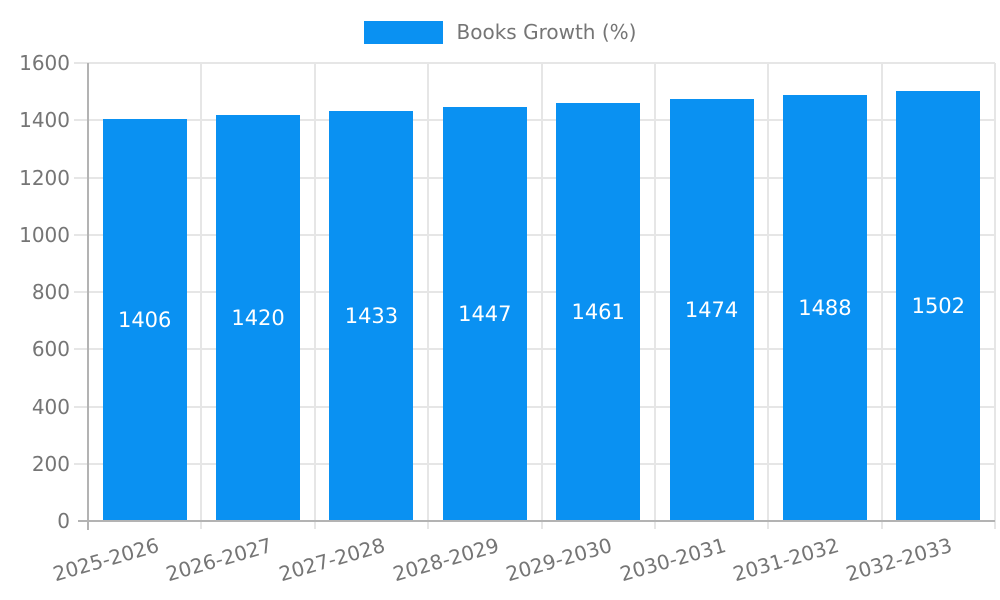 Image resolution: width=1000 pixels, height=600 pixels. I want to click on bar-value-label: 1447, so click(485, 313).